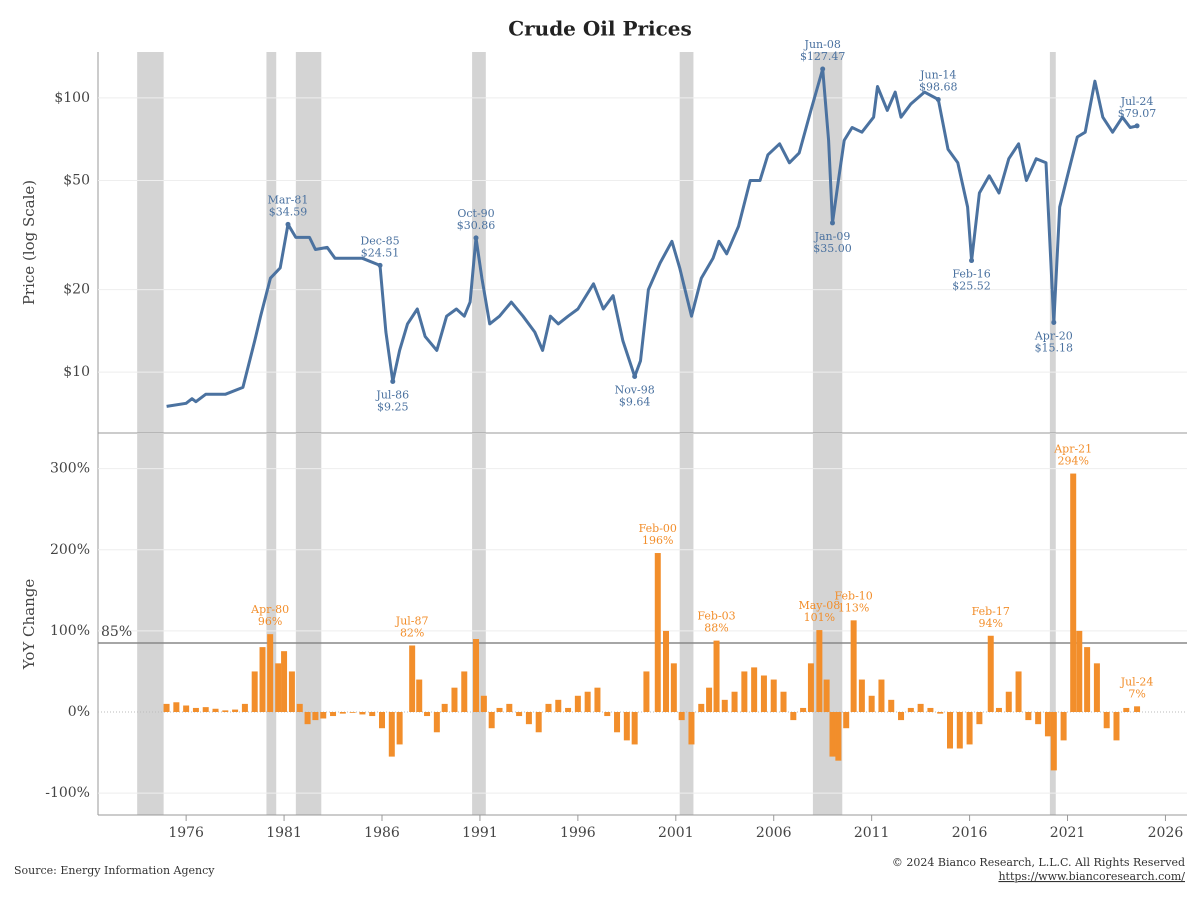 This screenshot has height=904, width=1200. I want to click on value-label: 196%, so click(657, 540).